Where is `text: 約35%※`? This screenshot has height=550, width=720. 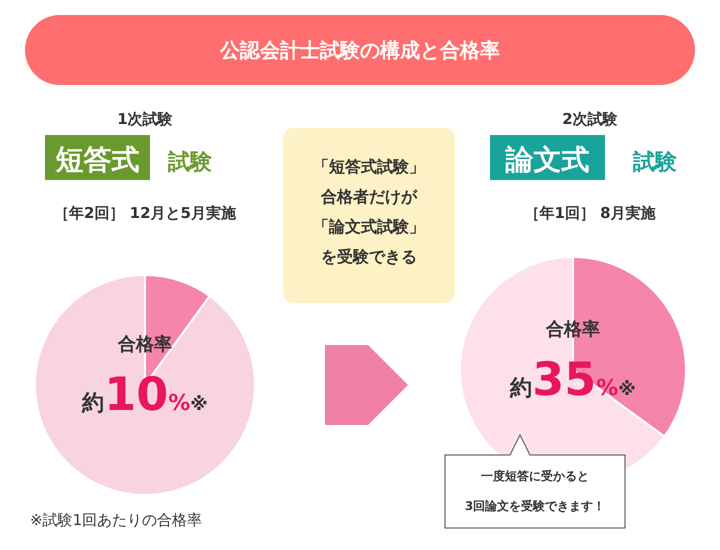 text: 約35%※ is located at coordinates (572, 379).